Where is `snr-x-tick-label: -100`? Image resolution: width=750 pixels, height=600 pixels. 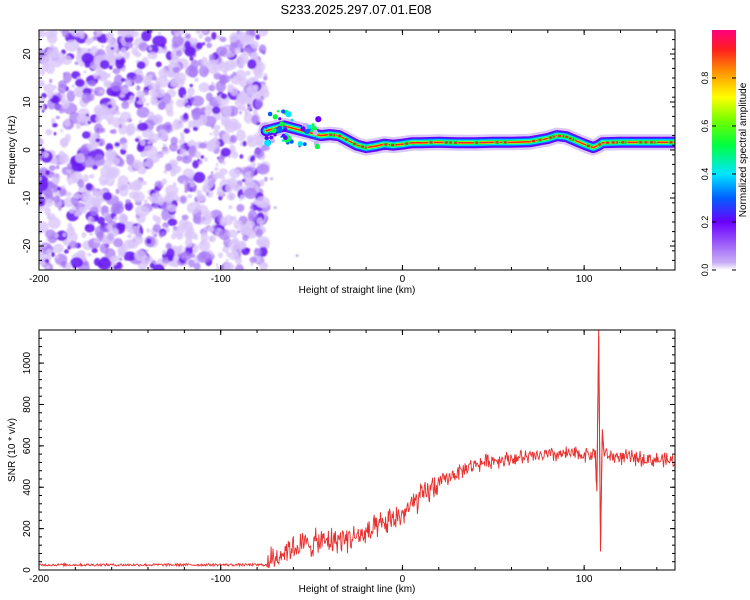
snr-x-tick-label: -100 is located at coordinates (221, 579).